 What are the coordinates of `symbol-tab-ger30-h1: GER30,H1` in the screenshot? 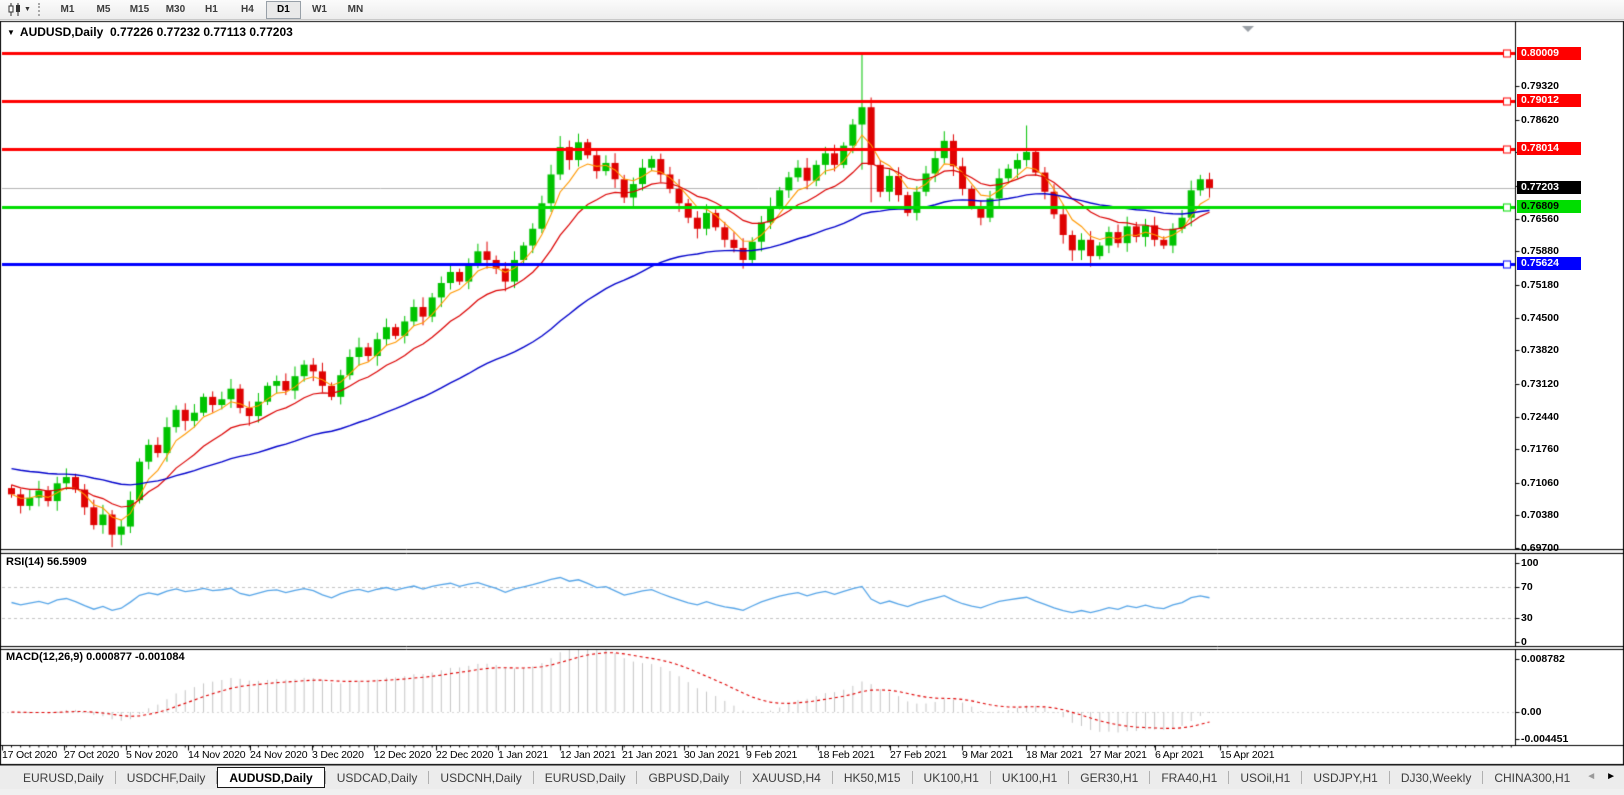 It's located at (1109, 777).